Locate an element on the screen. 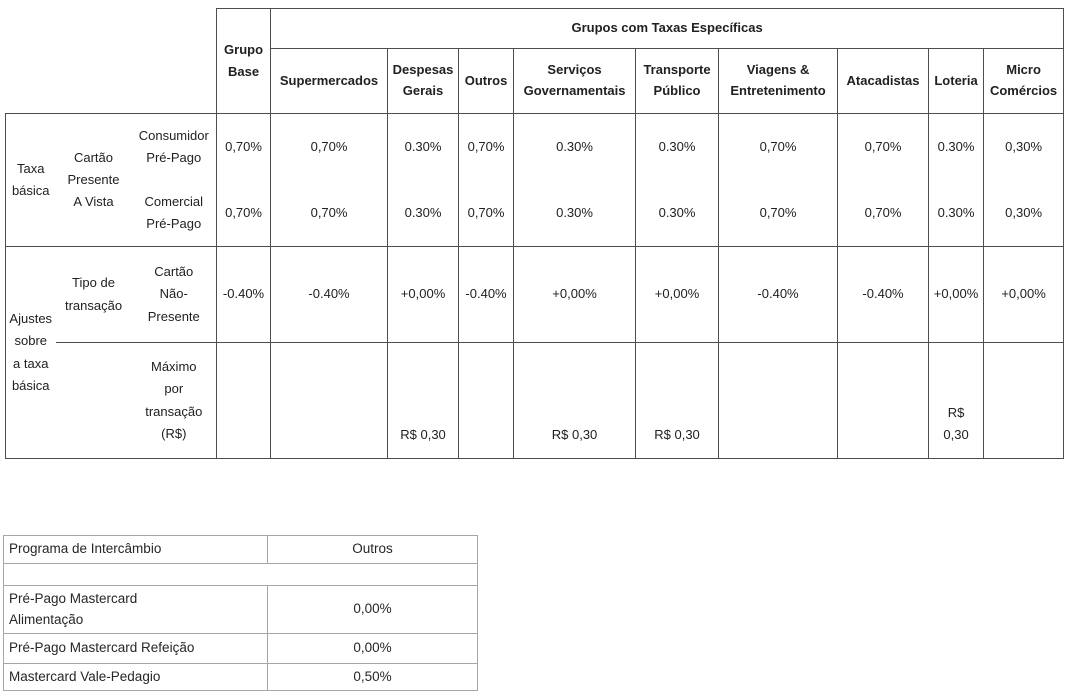 Image resolution: width=1068 pixels, height=694 pixels. cell-maximo-viagens is located at coordinates (778, 400).